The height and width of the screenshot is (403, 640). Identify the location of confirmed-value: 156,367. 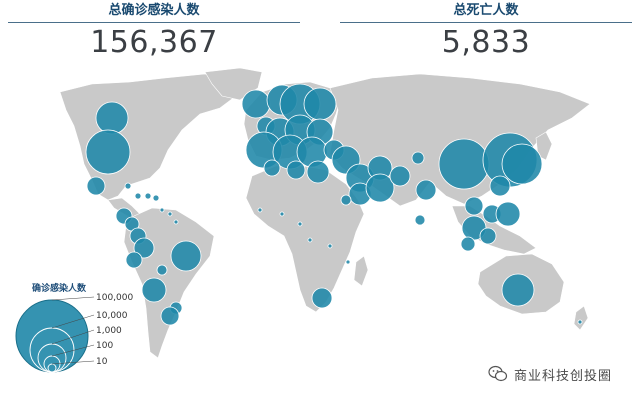
(154, 42).